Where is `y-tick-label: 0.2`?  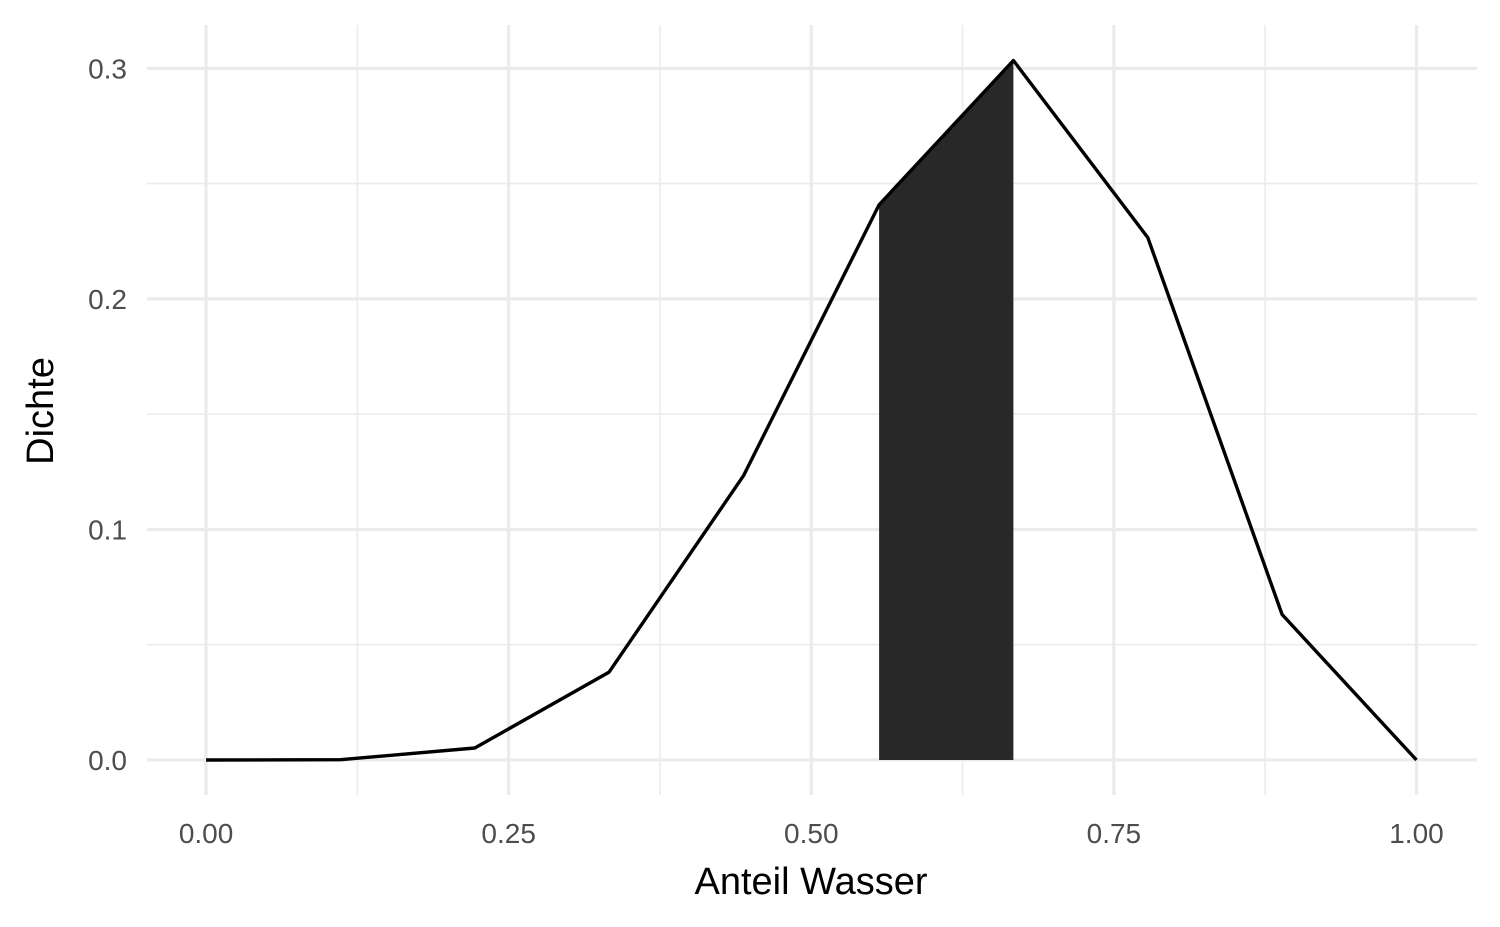 y-tick-label: 0.2 is located at coordinates (107, 299).